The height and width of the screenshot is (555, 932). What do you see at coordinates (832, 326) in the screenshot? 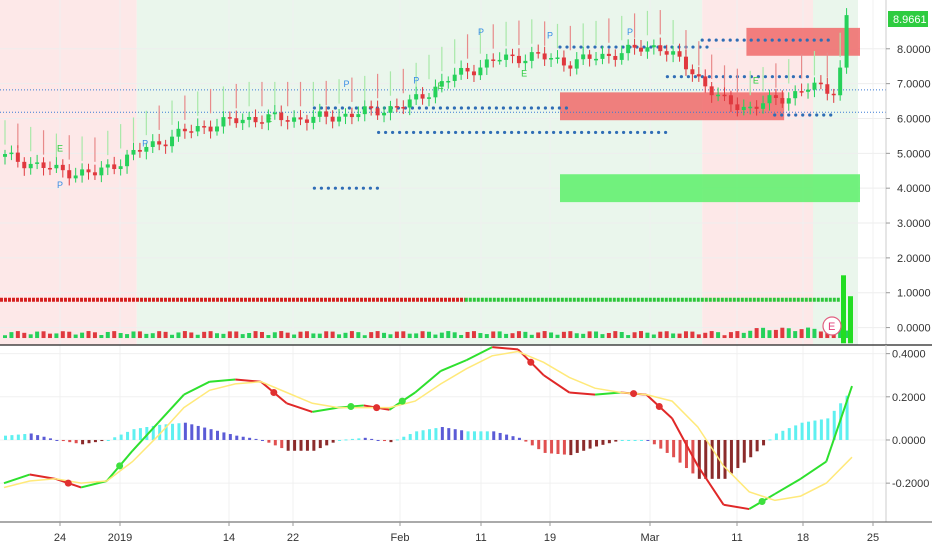
I see `earnings-badge: E` at bounding box center [832, 326].